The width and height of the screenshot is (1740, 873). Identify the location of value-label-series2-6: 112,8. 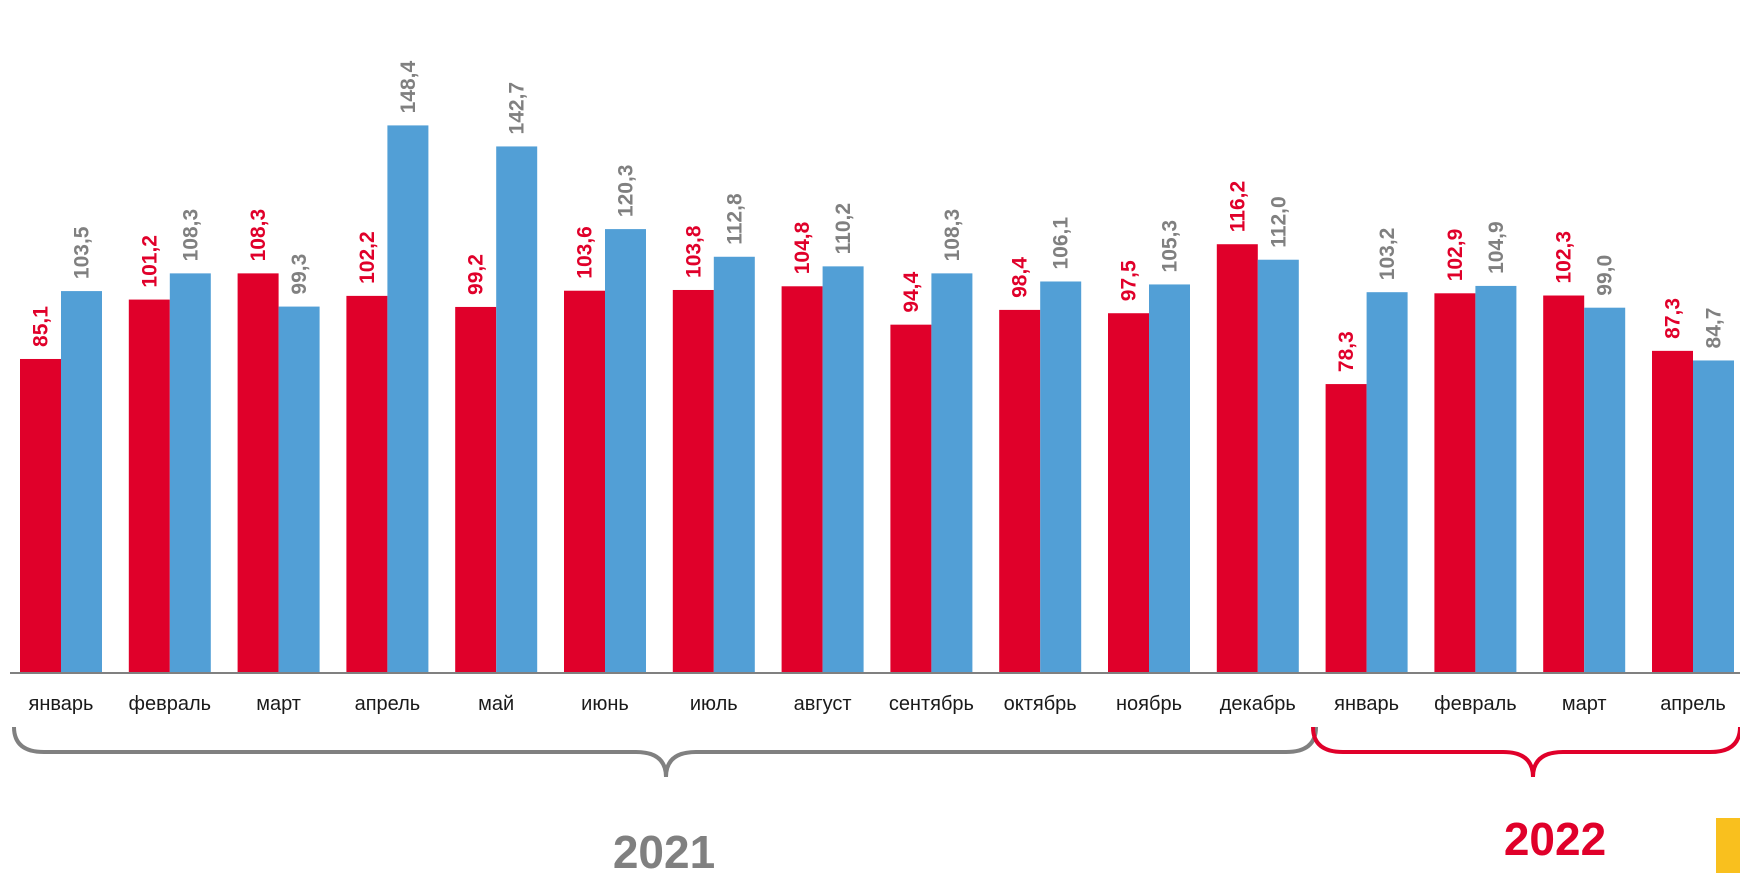
(734, 219).